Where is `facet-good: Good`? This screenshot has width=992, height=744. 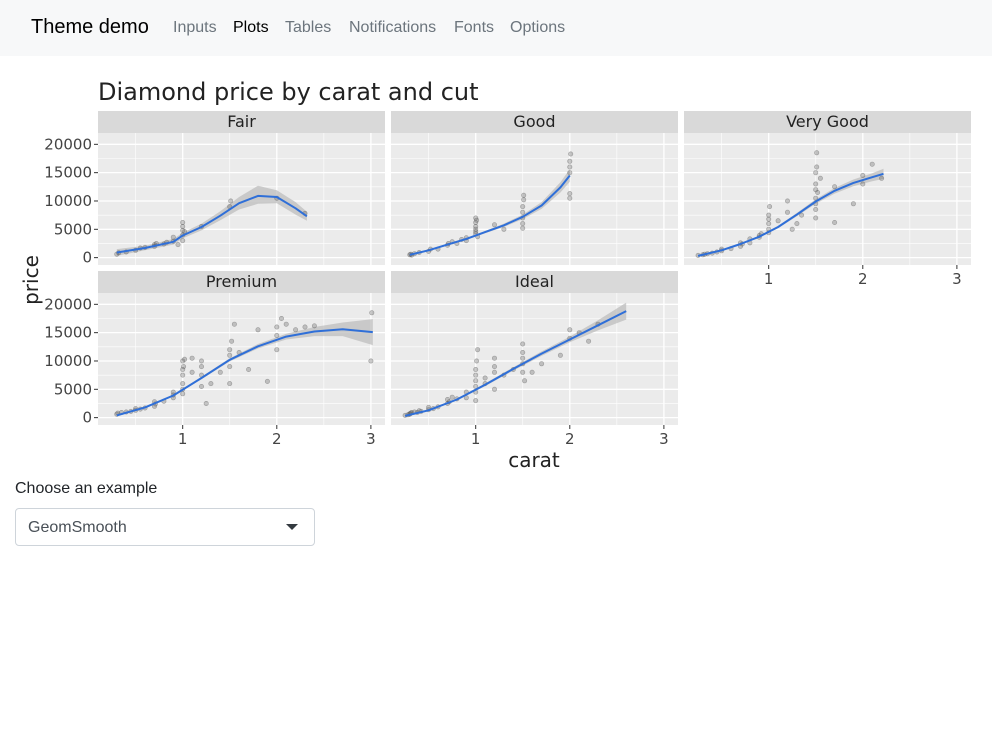 facet-good: Good is located at coordinates (534, 188).